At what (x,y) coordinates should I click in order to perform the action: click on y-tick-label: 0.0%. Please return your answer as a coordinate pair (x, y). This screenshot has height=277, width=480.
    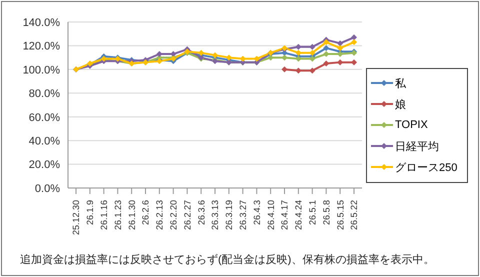
    Looking at the image, I should click on (47, 188).